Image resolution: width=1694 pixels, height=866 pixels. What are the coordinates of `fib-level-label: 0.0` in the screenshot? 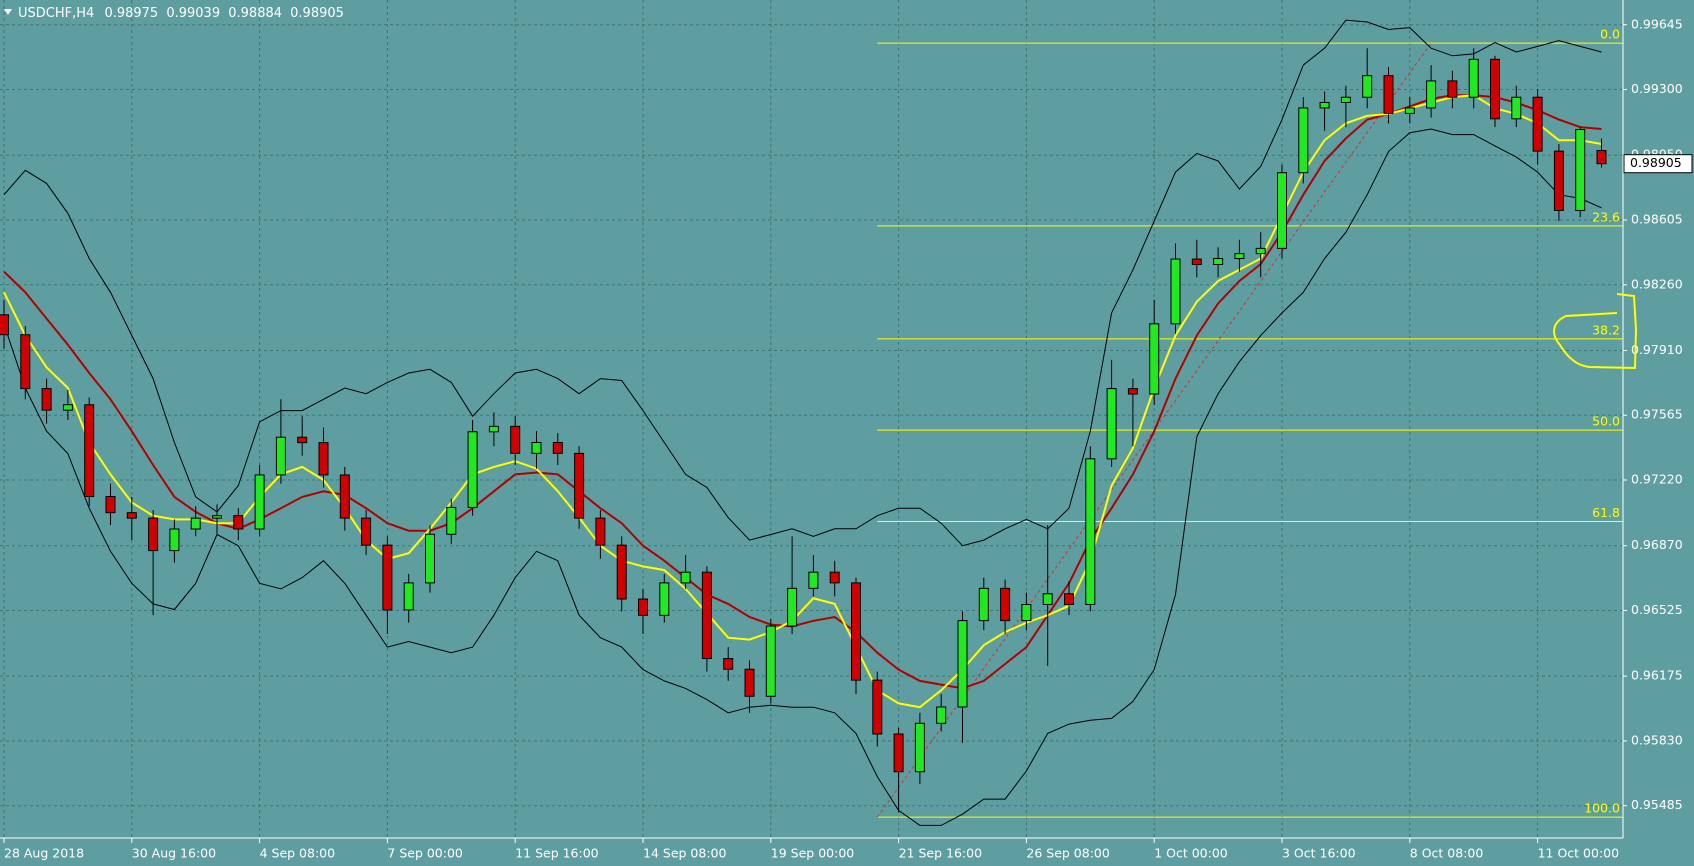 It's located at (1610, 34).